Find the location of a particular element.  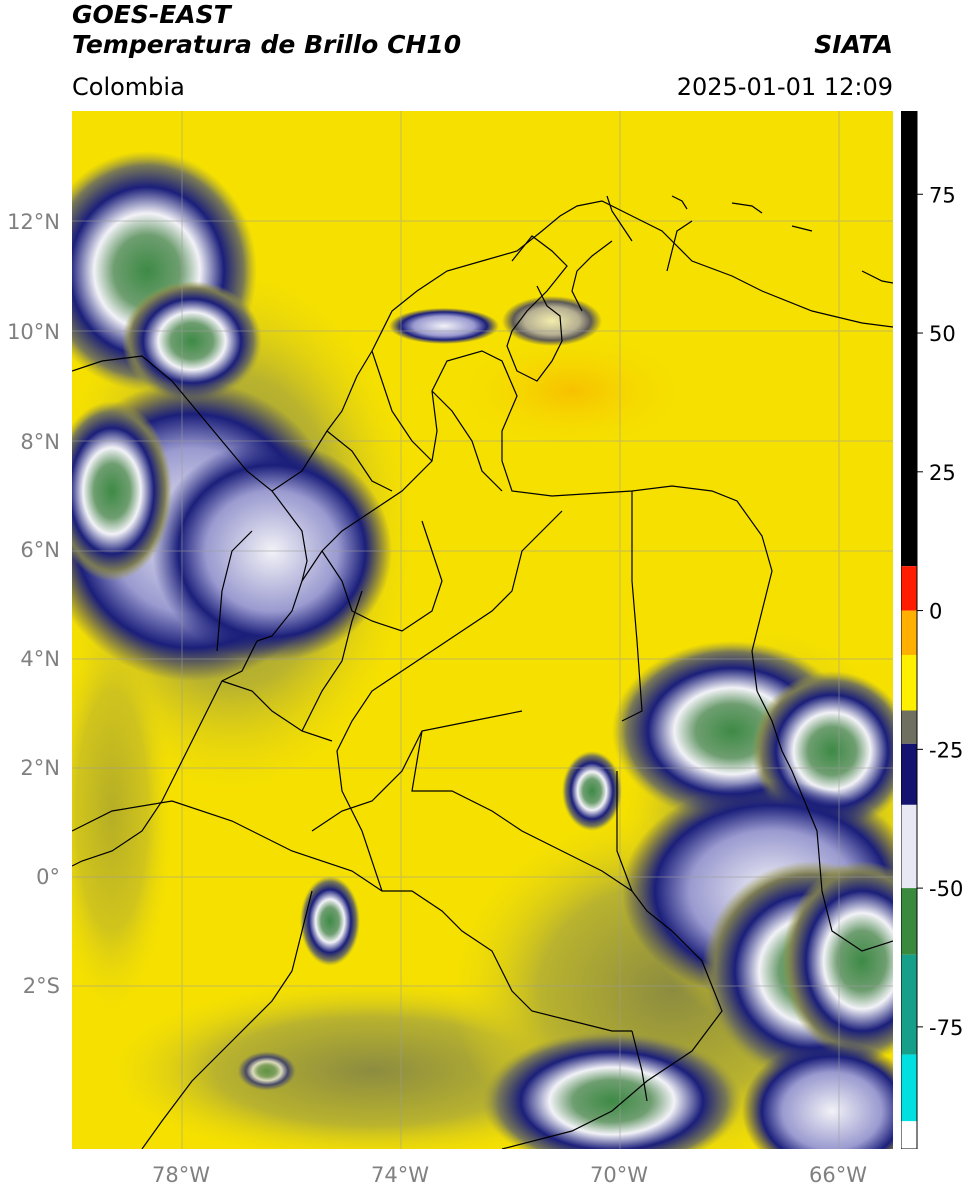

choco-border is located at coordinates (234, 591).